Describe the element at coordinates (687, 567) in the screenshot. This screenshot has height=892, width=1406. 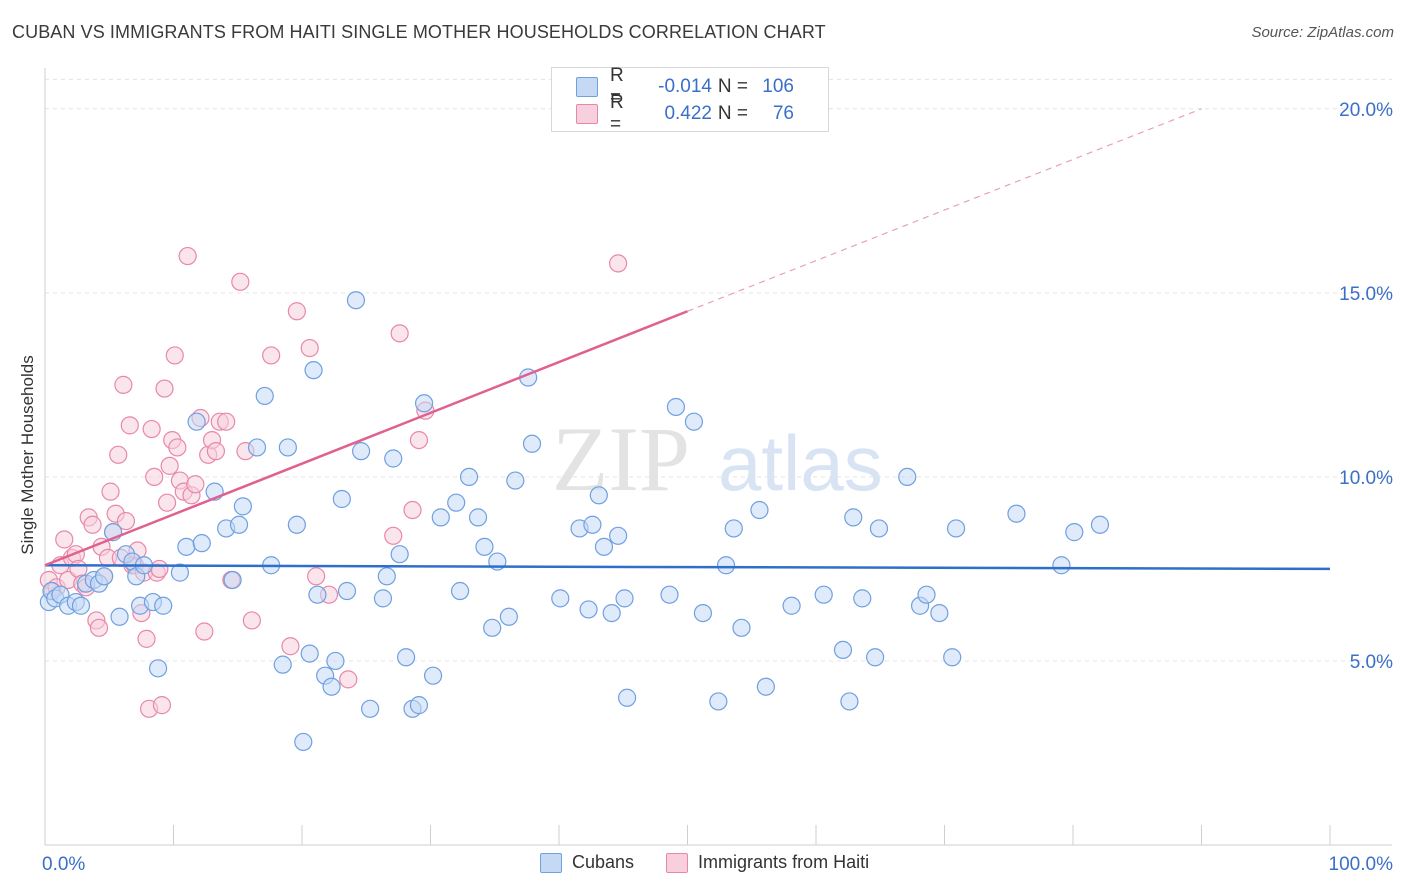
I see `cubans-trend-line` at that location.